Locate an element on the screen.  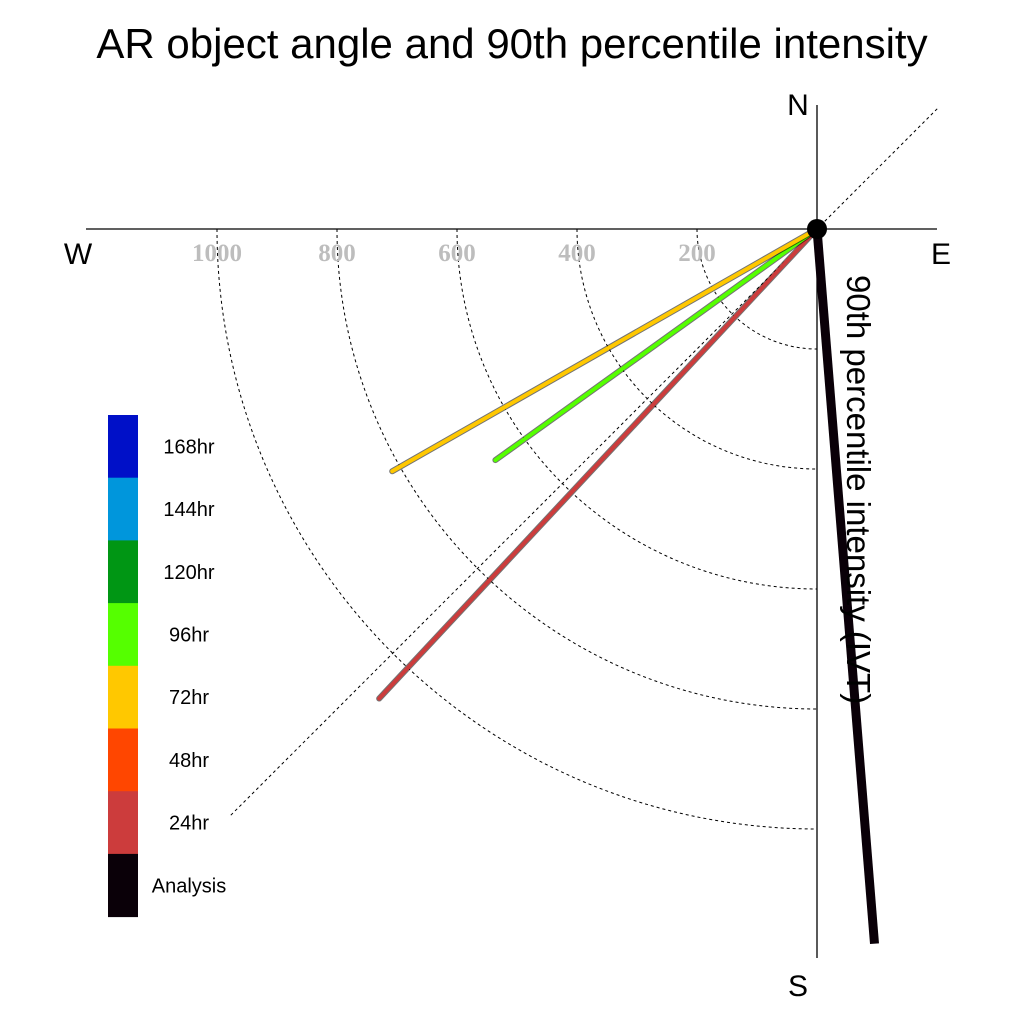
series-line-72hr is located at coordinates (604, 350).